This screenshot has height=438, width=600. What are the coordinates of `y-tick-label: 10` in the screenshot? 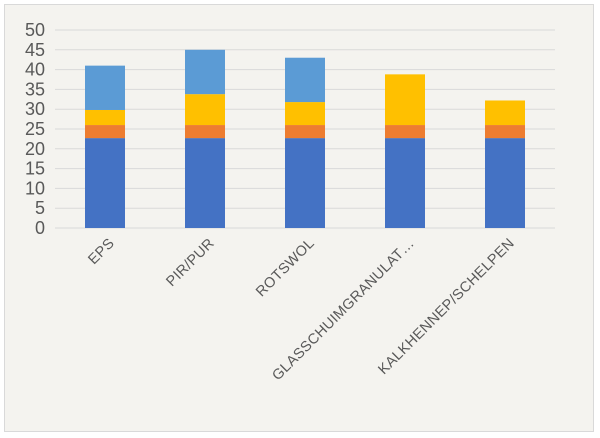 It's located at (35, 188).